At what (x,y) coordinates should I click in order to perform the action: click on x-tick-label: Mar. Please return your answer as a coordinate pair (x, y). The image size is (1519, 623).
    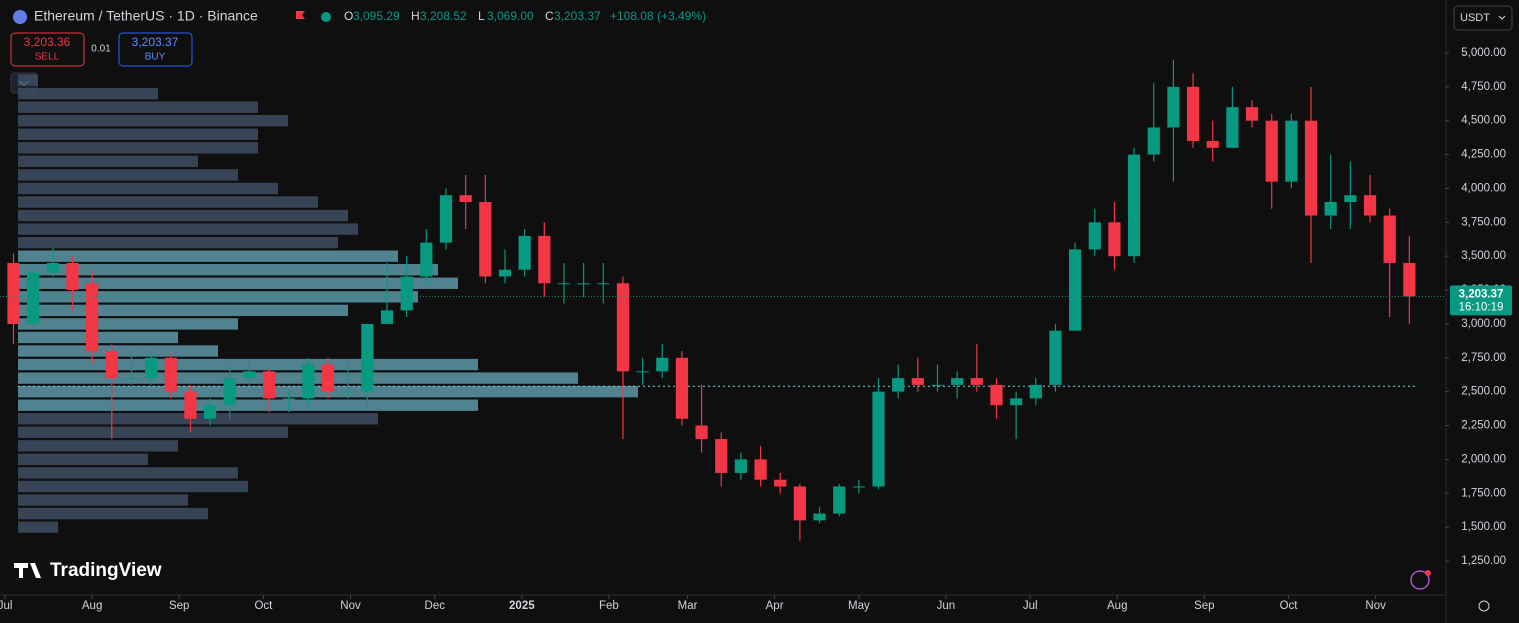
    Looking at the image, I should click on (688, 606).